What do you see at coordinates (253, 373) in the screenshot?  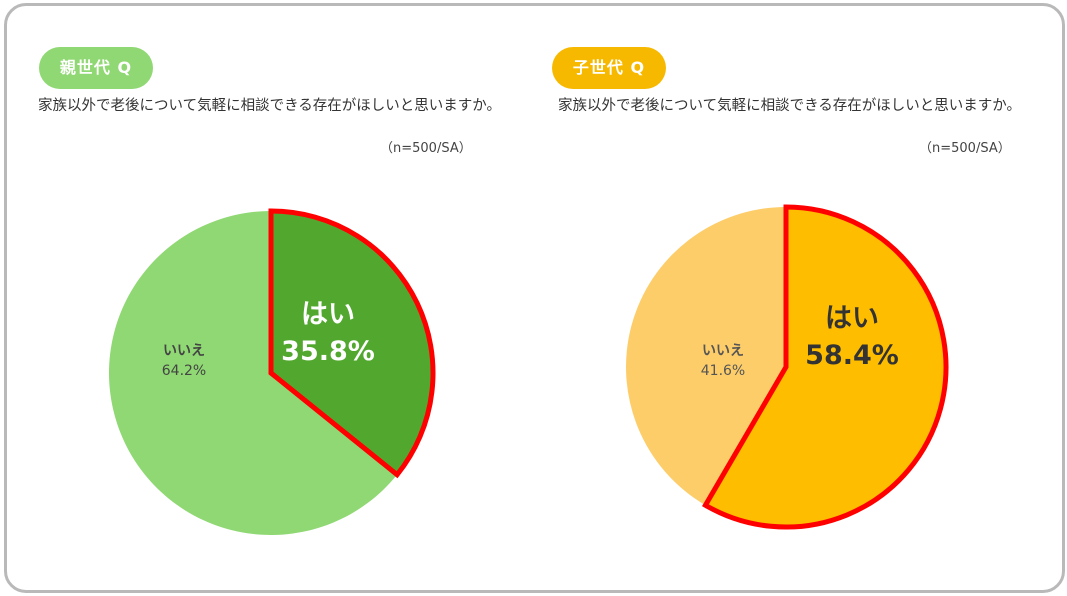 I see `pie-slice-no` at bounding box center [253, 373].